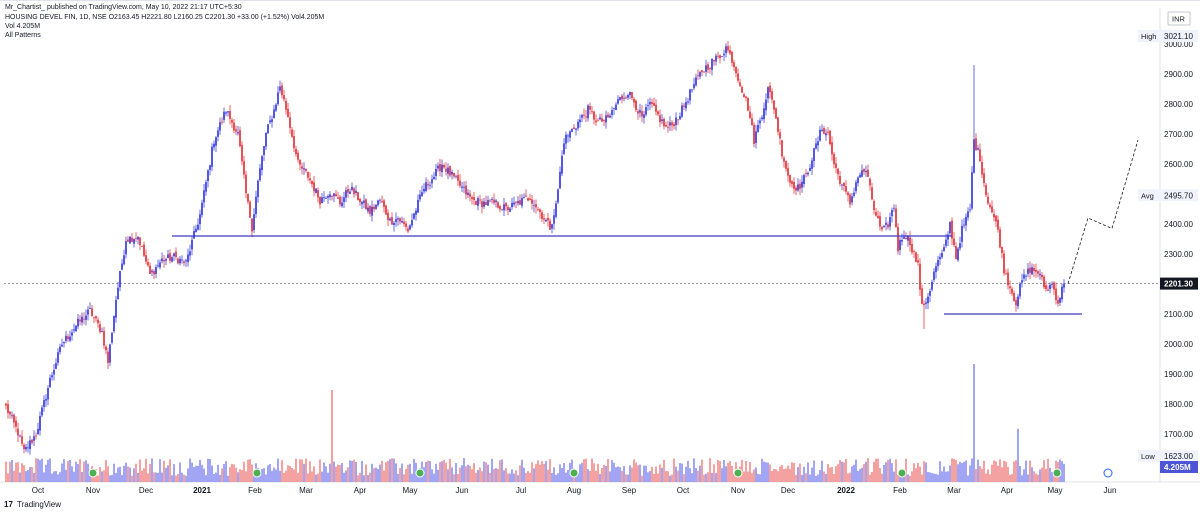 This screenshot has height=513, width=1200. I want to click on x-tick-label: Apr, so click(1007, 490).